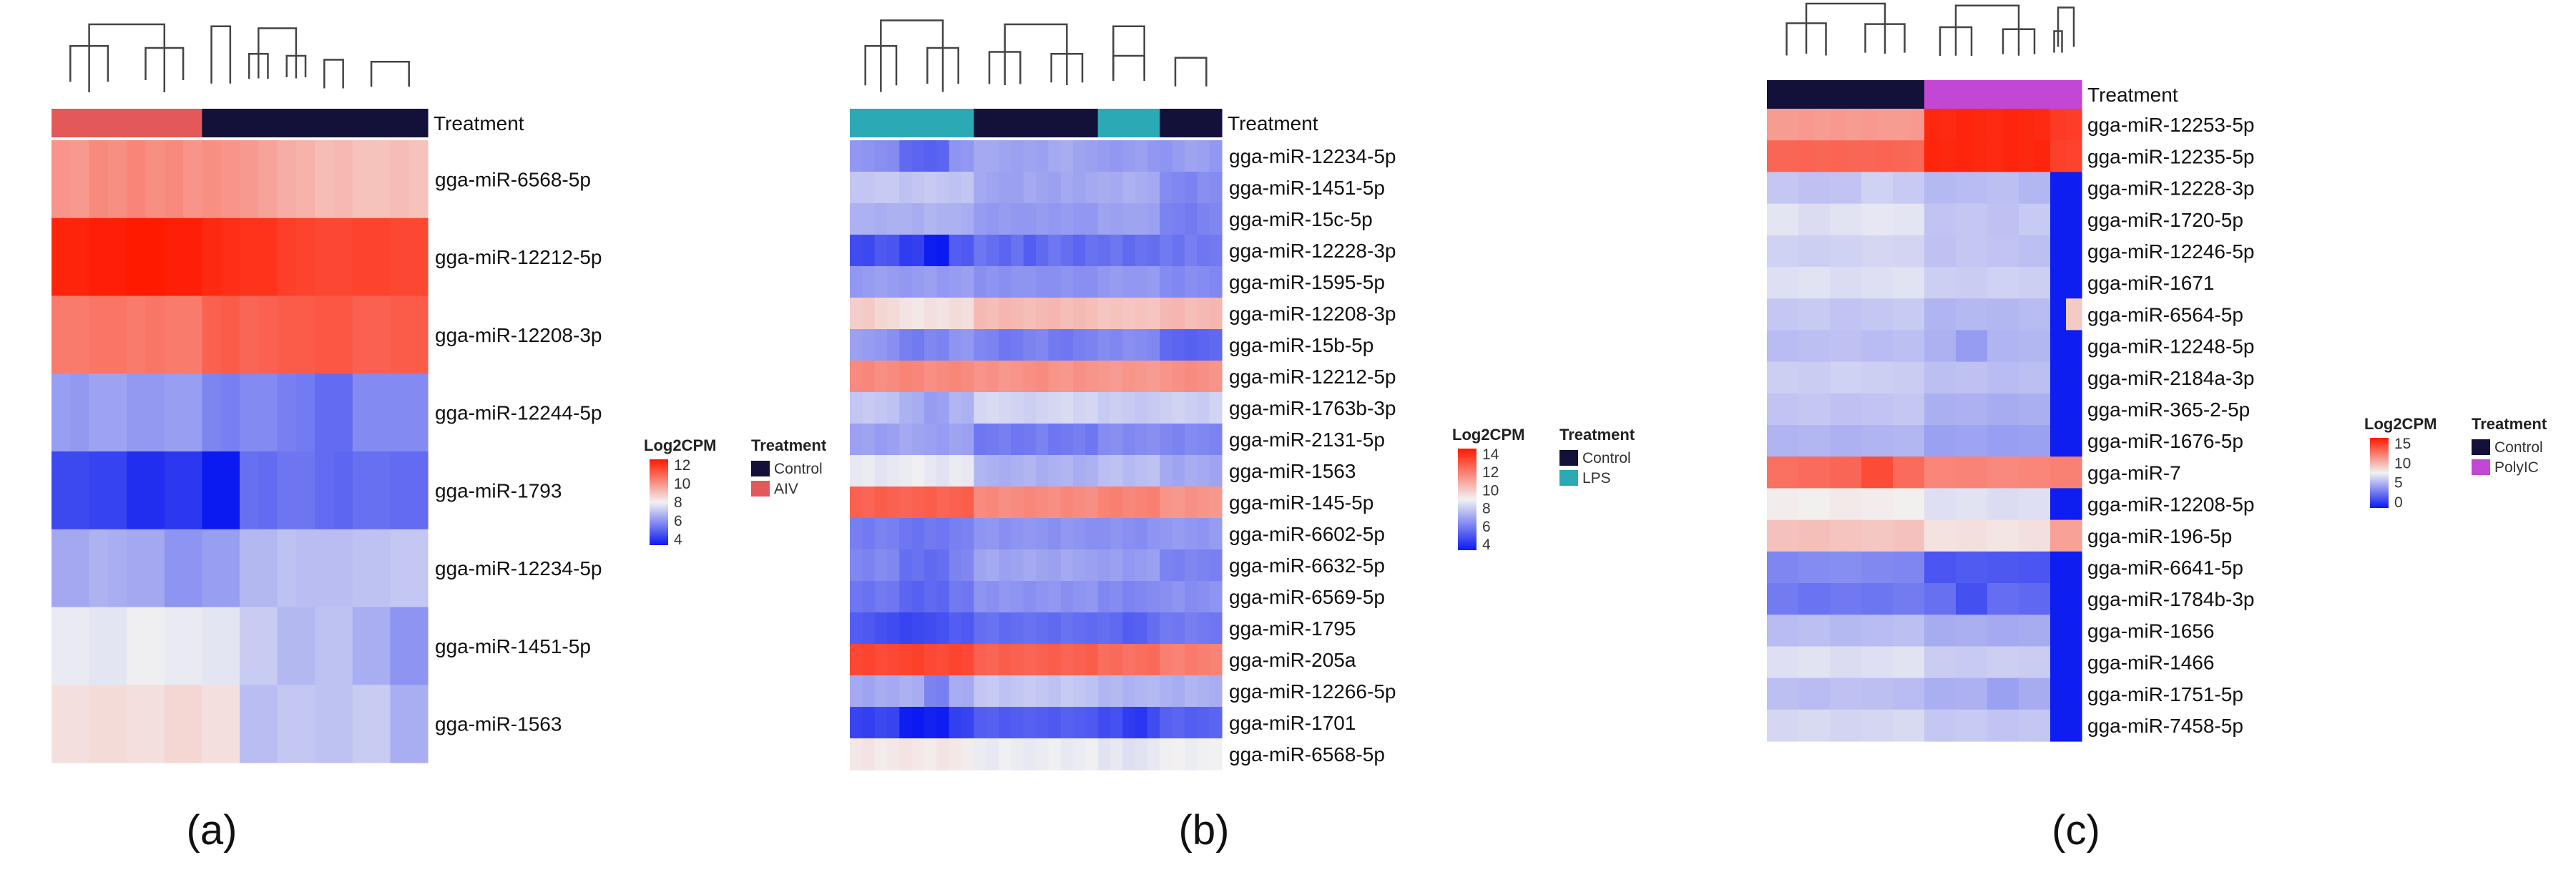 The width and height of the screenshot is (2576, 885). I want to click on legend-scale-title: Log2CPM, so click(1488, 435).